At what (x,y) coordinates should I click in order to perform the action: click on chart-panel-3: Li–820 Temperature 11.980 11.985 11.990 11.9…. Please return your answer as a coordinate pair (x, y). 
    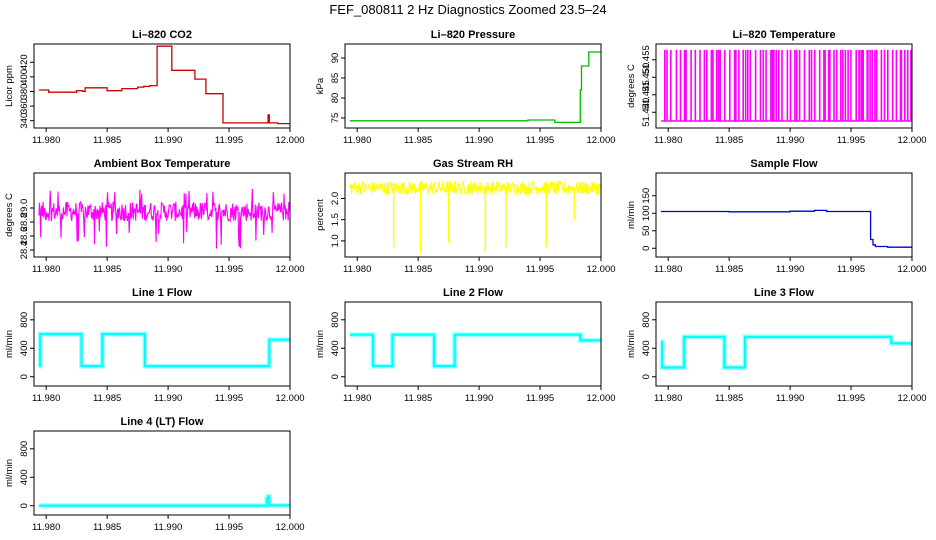
    Looking at the image, I should click on (776, 87).